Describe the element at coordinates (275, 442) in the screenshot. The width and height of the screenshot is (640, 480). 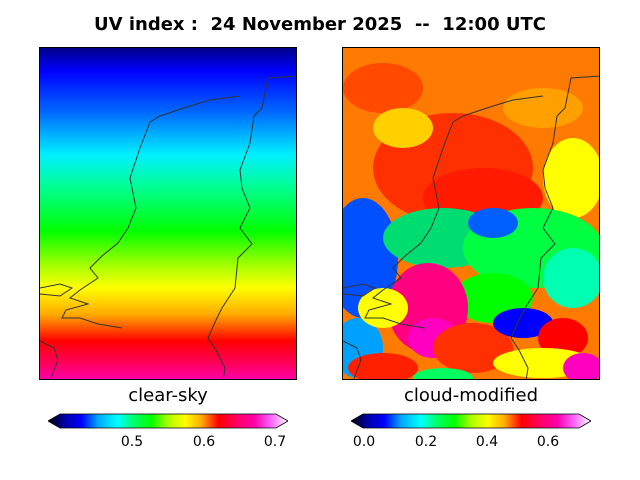
I see `clear-sky-tick-label: 0.7` at that location.